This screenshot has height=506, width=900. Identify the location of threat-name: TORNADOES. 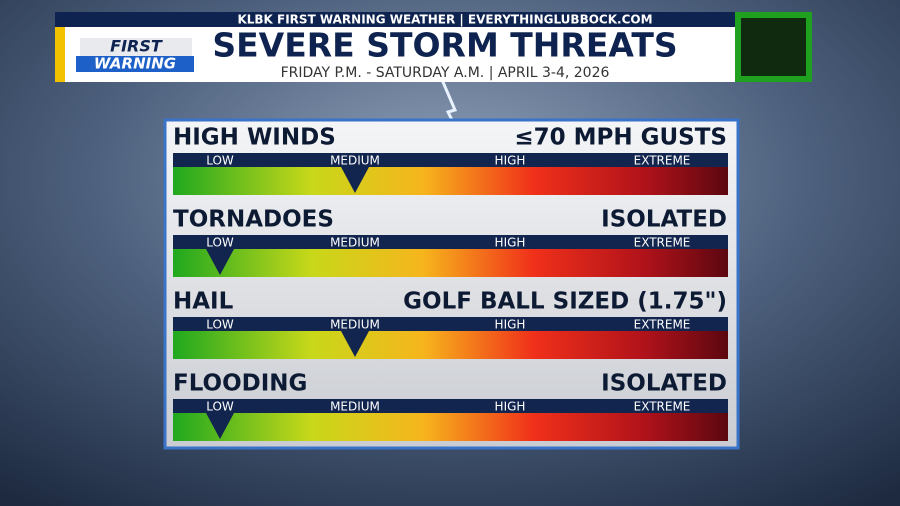
(253, 220).